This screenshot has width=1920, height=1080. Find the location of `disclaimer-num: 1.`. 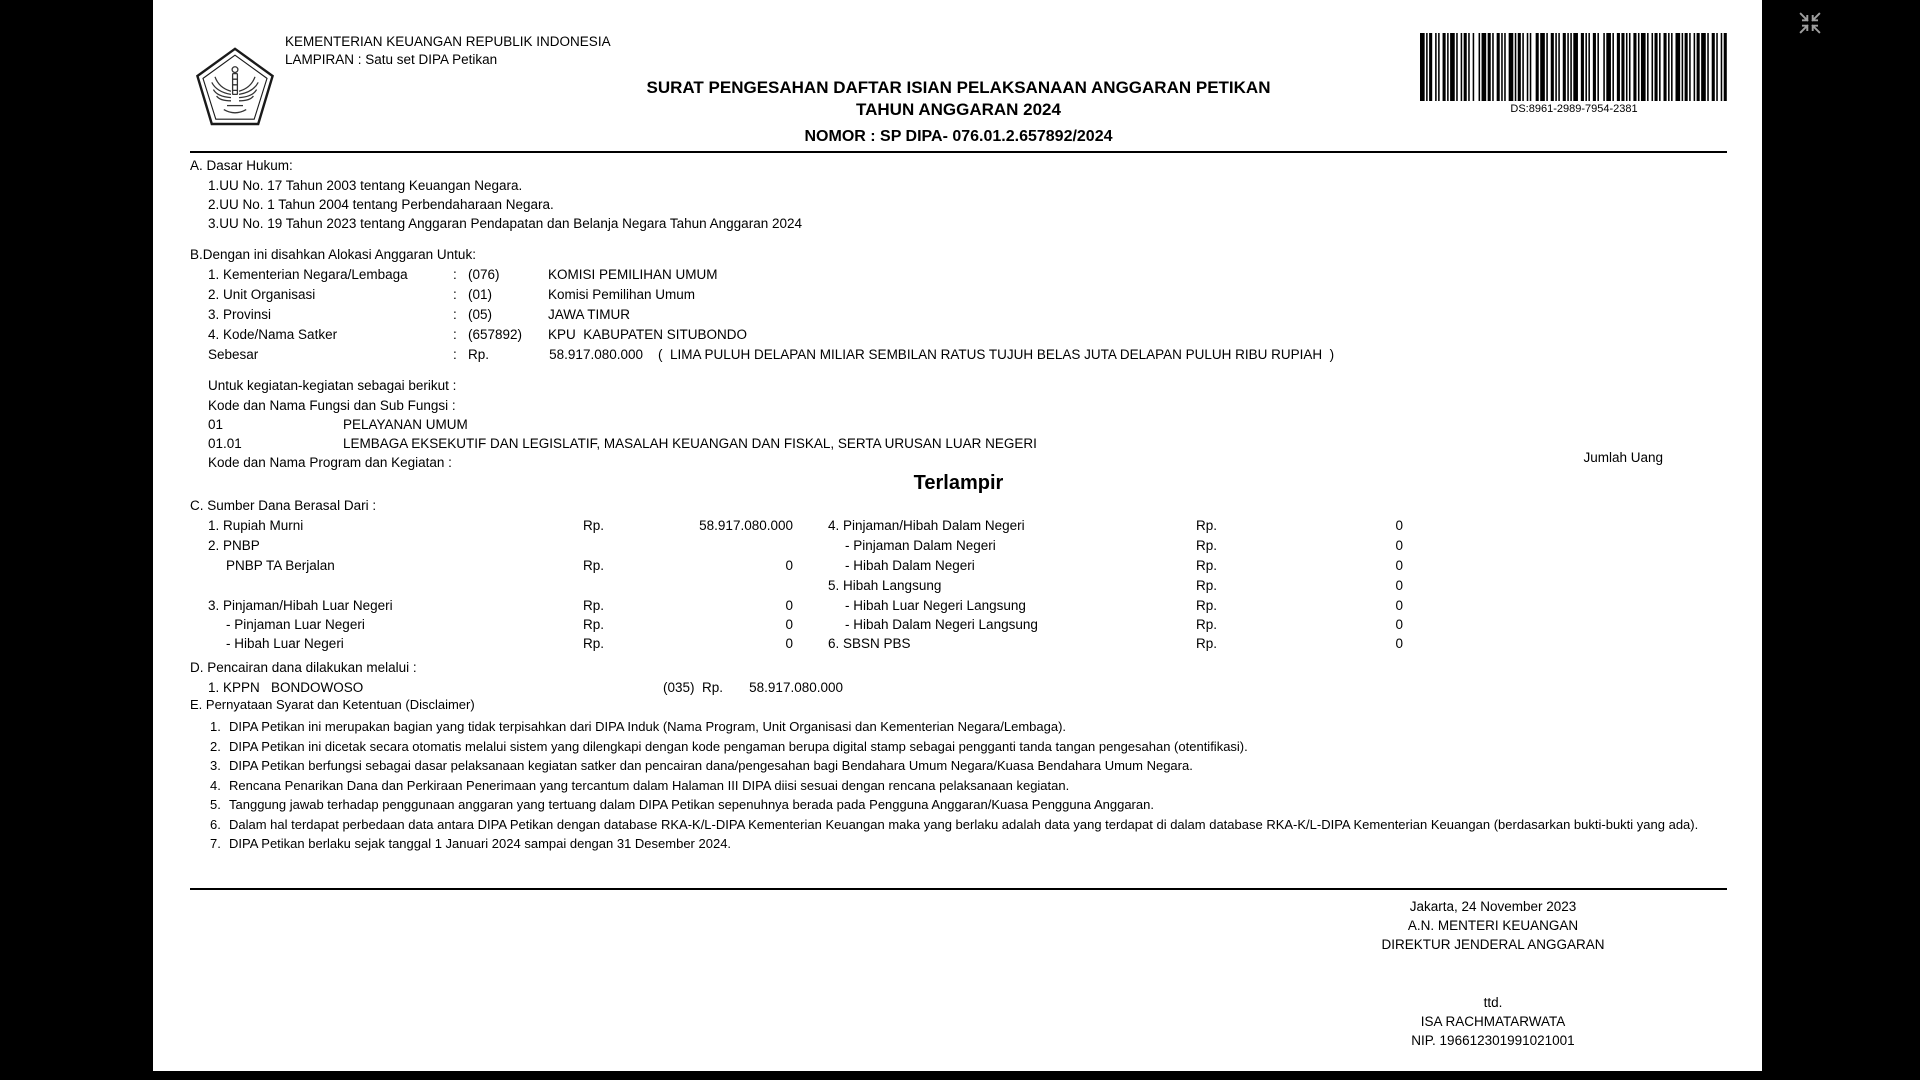

disclaimer-num: 1. is located at coordinates (215, 726).